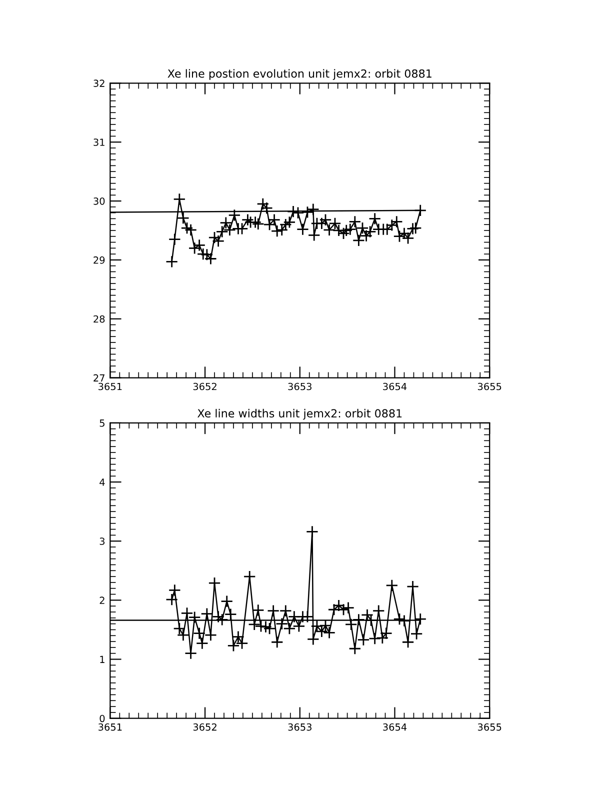  I want to click on y-tick-label: 30, so click(99, 201).